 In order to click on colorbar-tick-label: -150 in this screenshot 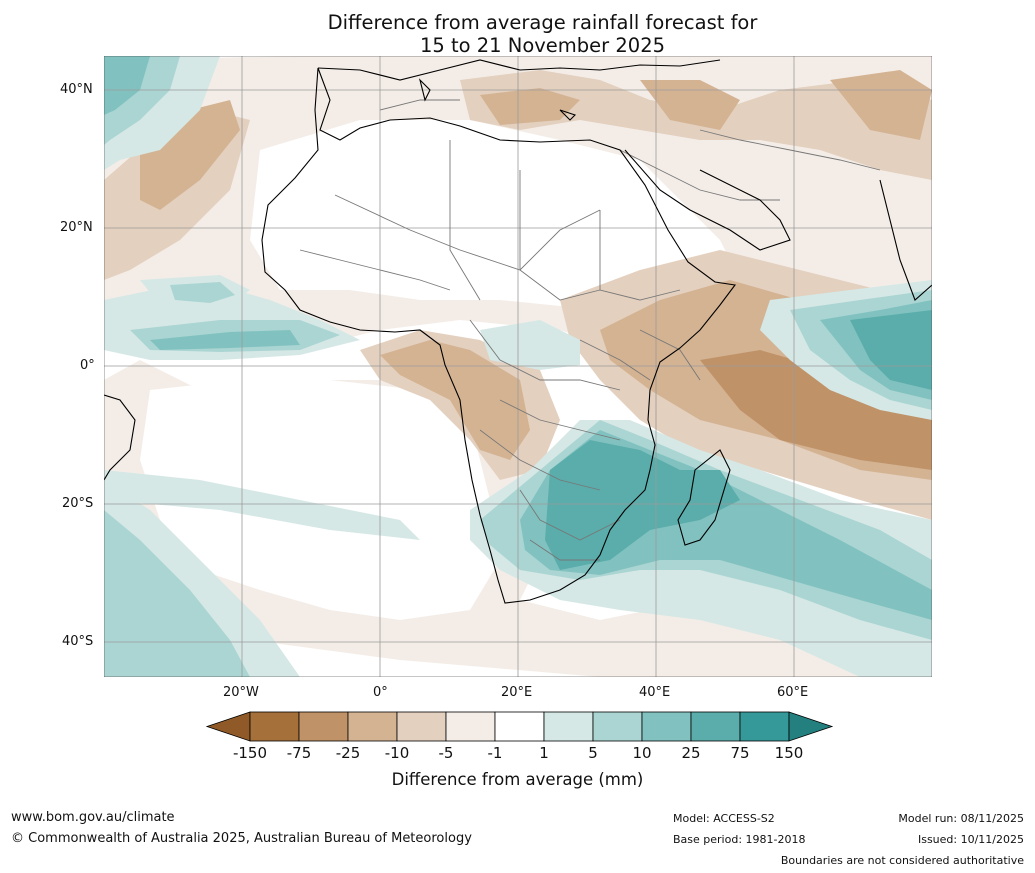, I will do `click(250, 753)`.